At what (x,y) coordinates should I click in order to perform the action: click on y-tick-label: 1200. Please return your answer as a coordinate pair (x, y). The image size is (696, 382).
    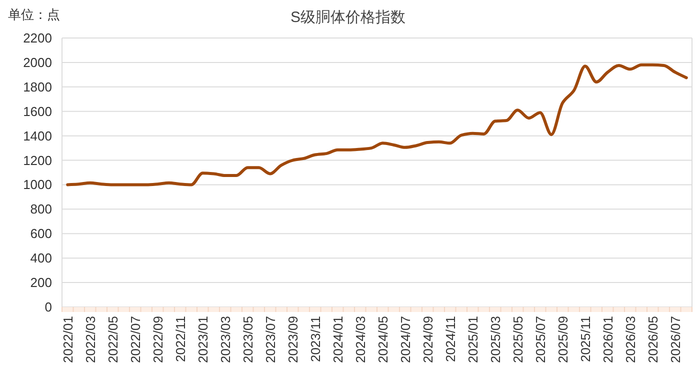
    Looking at the image, I should click on (37, 160).